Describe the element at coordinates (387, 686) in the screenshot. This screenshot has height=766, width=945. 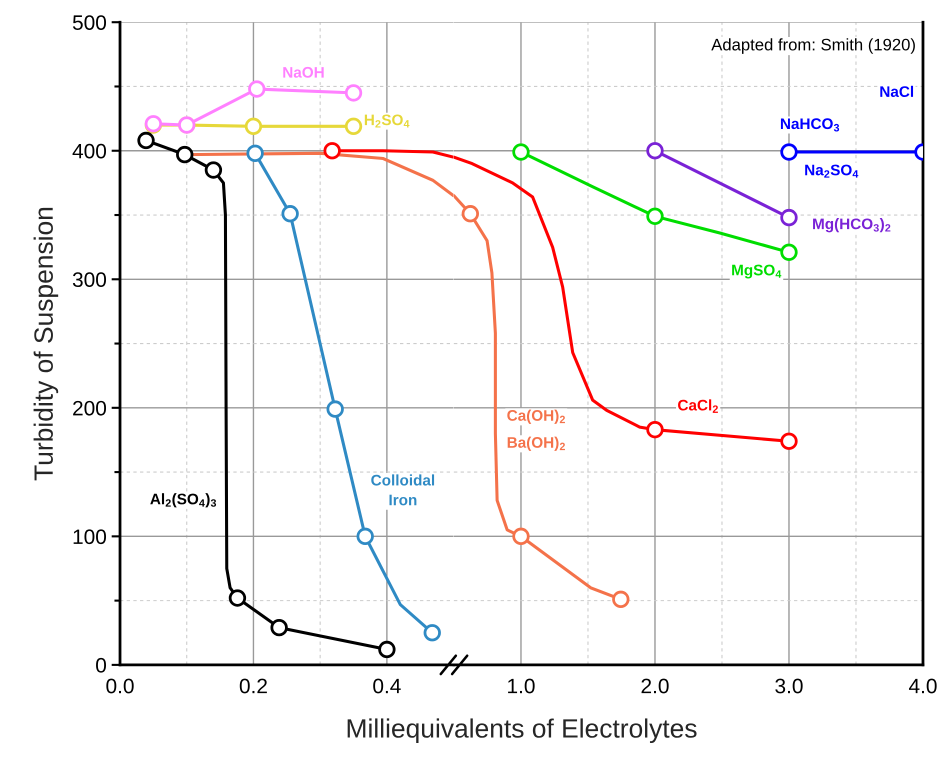
I see `x-tick-label: 0.4` at that location.